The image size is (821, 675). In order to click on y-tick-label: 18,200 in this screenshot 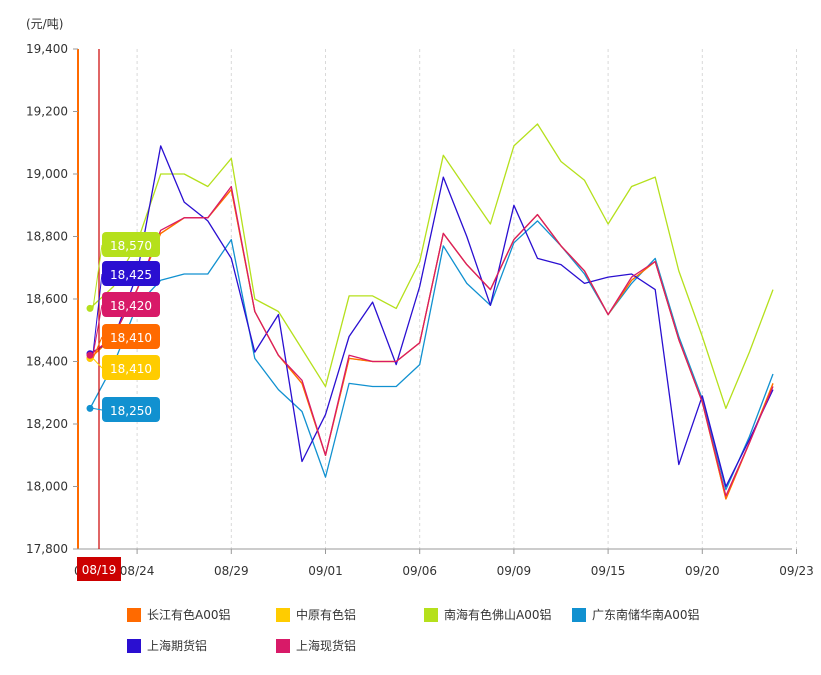, I will do `click(47, 424)`.